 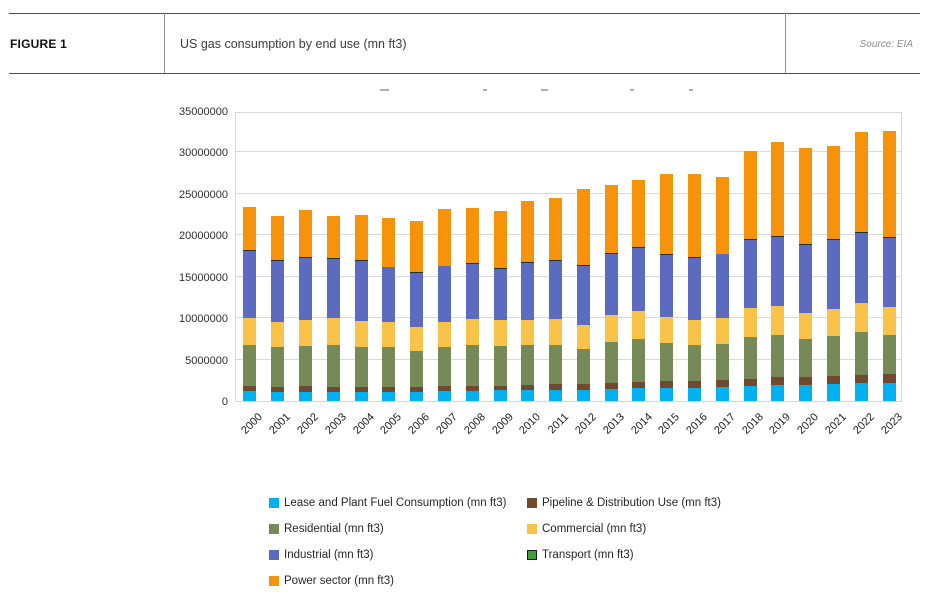 What do you see at coordinates (339, 581) in the screenshot?
I see `legend-label: Power sector (mn ft3)` at bounding box center [339, 581].